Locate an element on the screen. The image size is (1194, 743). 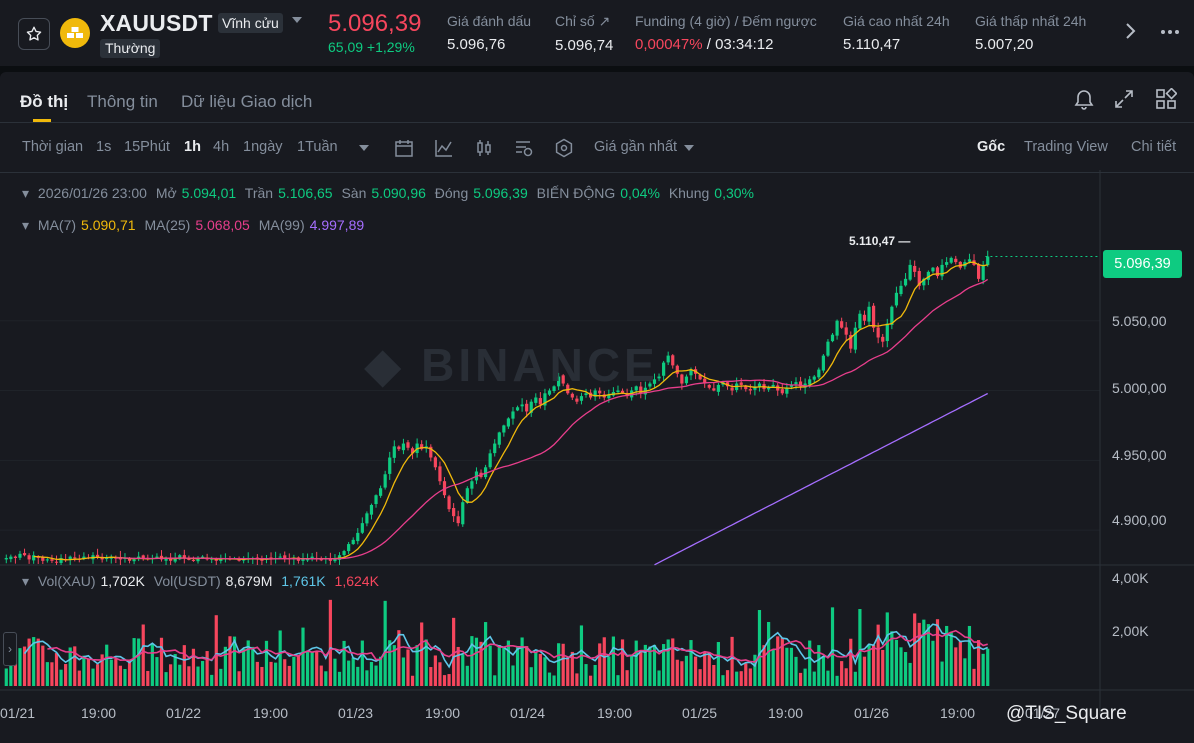
time-tick: 01/22 is located at coordinates (184, 713).